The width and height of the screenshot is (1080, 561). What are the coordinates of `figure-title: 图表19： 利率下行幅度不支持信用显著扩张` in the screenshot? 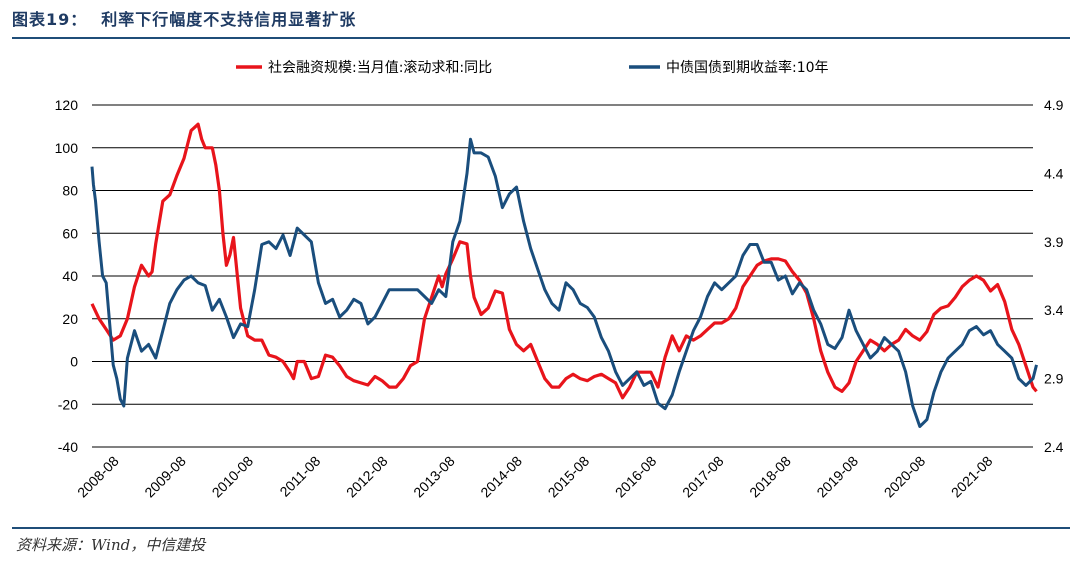 It's located at (184, 18).